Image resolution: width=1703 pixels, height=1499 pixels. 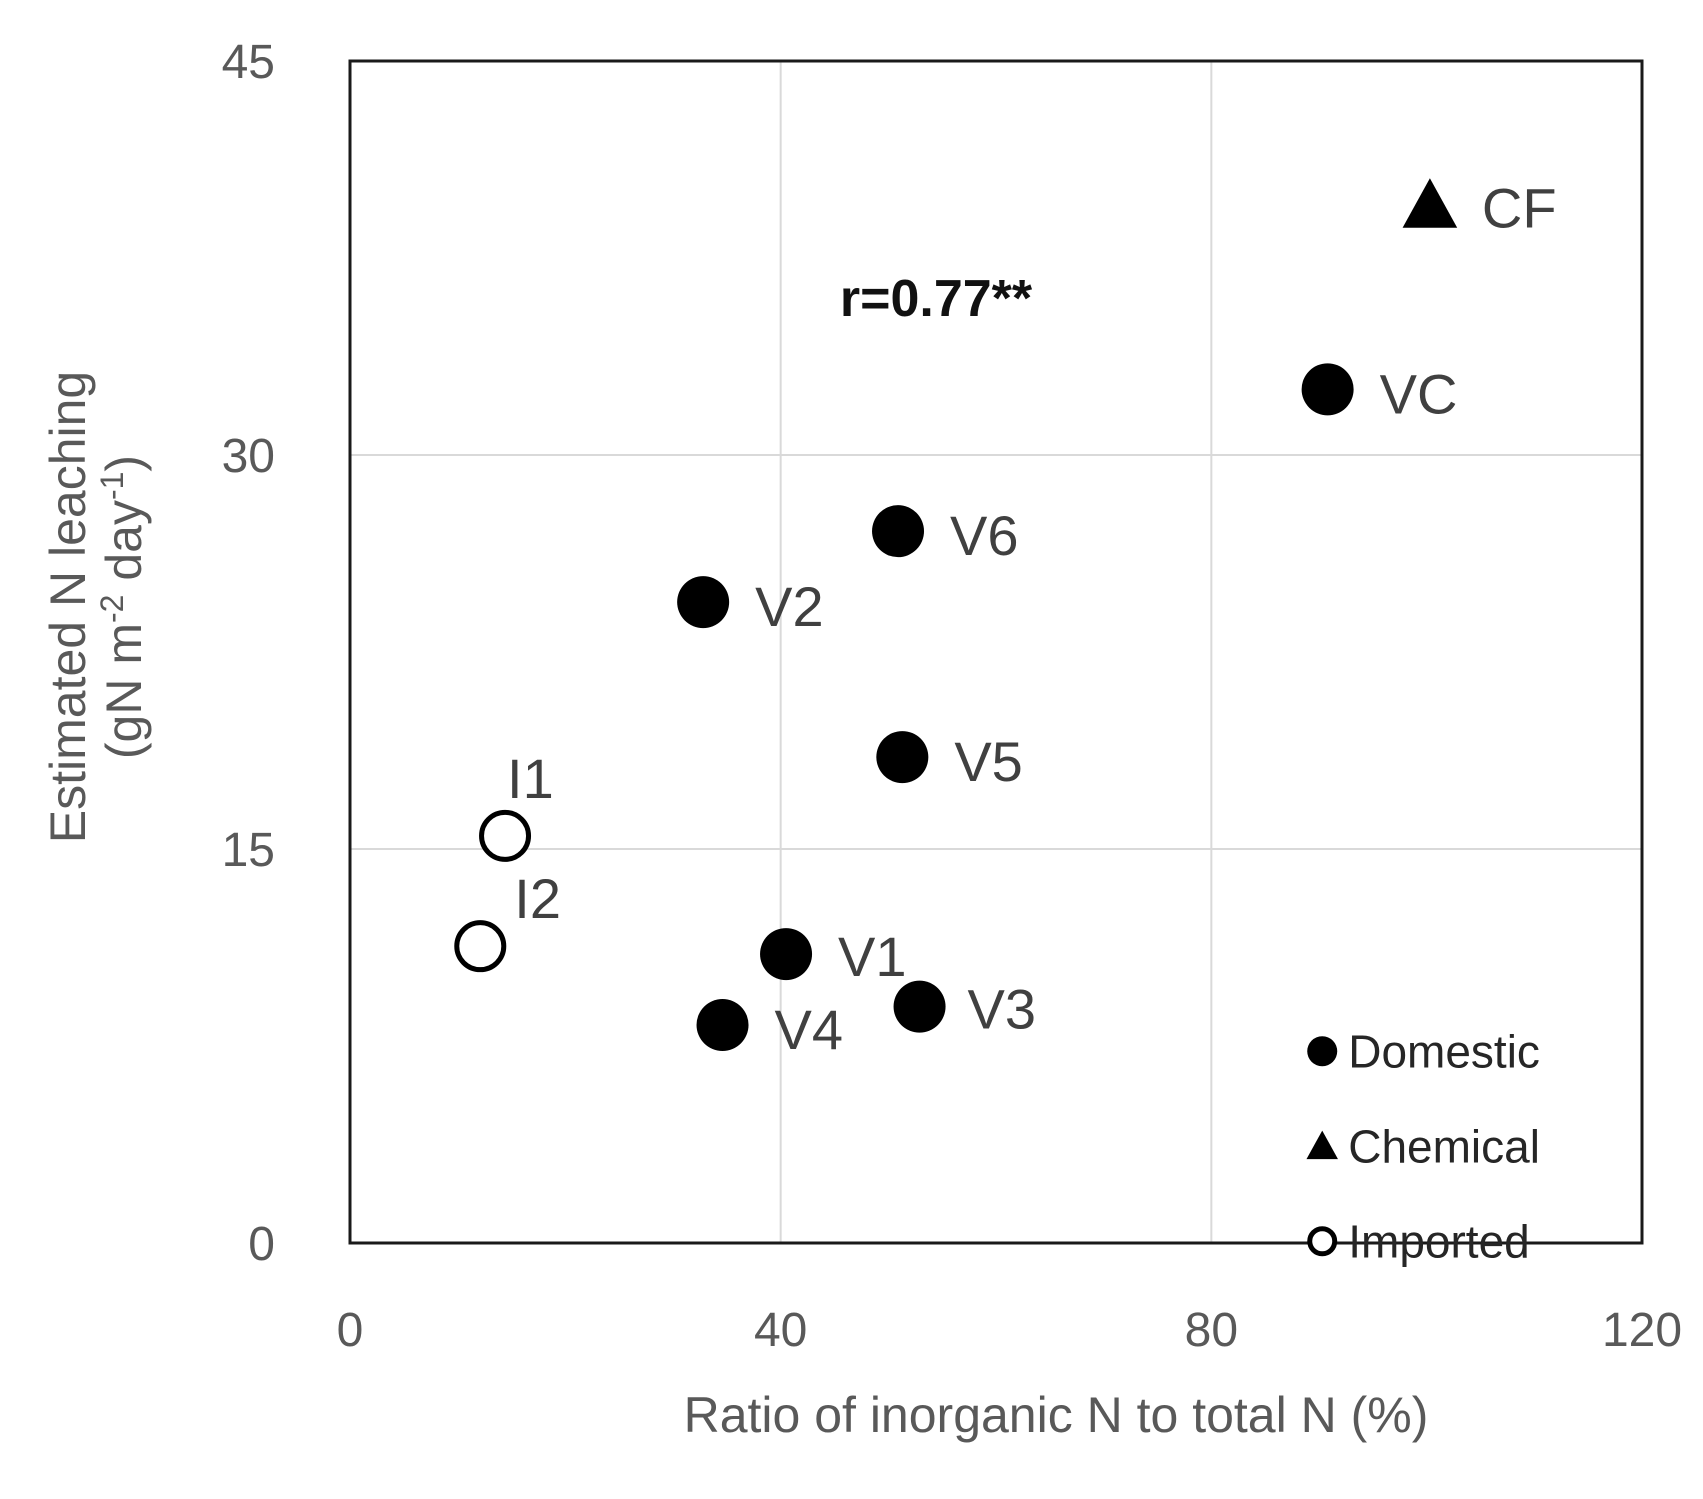 What do you see at coordinates (124, 691) in the screenshot?
I see `y-unit-part-1: (gN m` at bounding box center [124, 691].